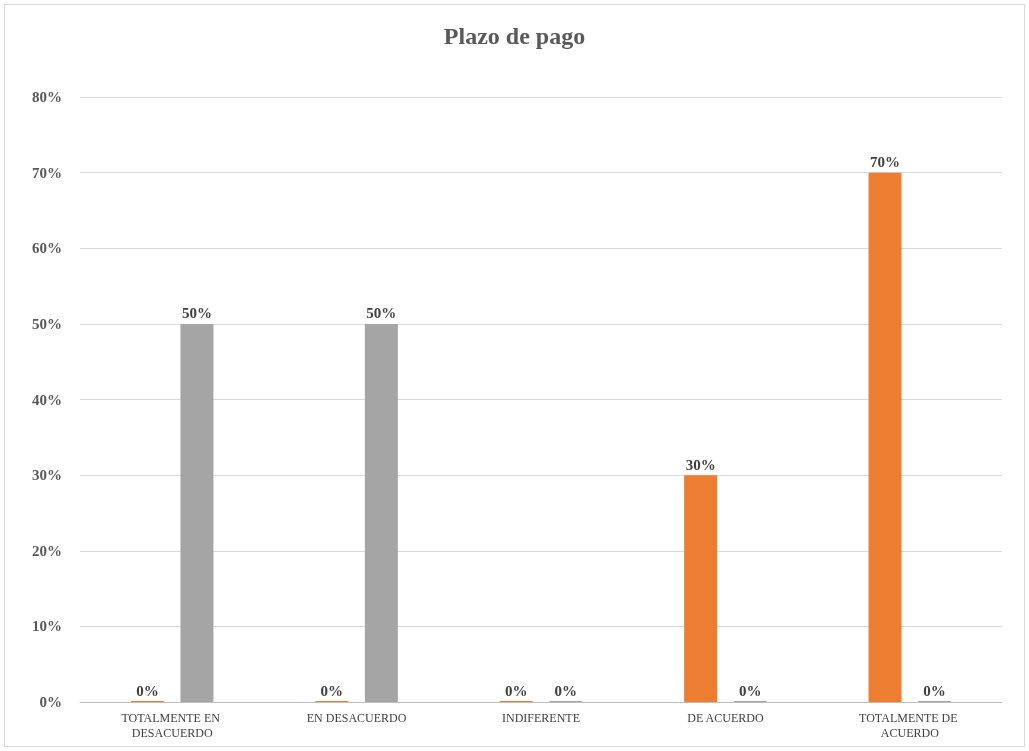 This screenshot has width=1029, height=751. What do you see at coordinates (47, 475) in the screenshot?
I see `y-tick-label: 30%` at bounding box center [47, 475].